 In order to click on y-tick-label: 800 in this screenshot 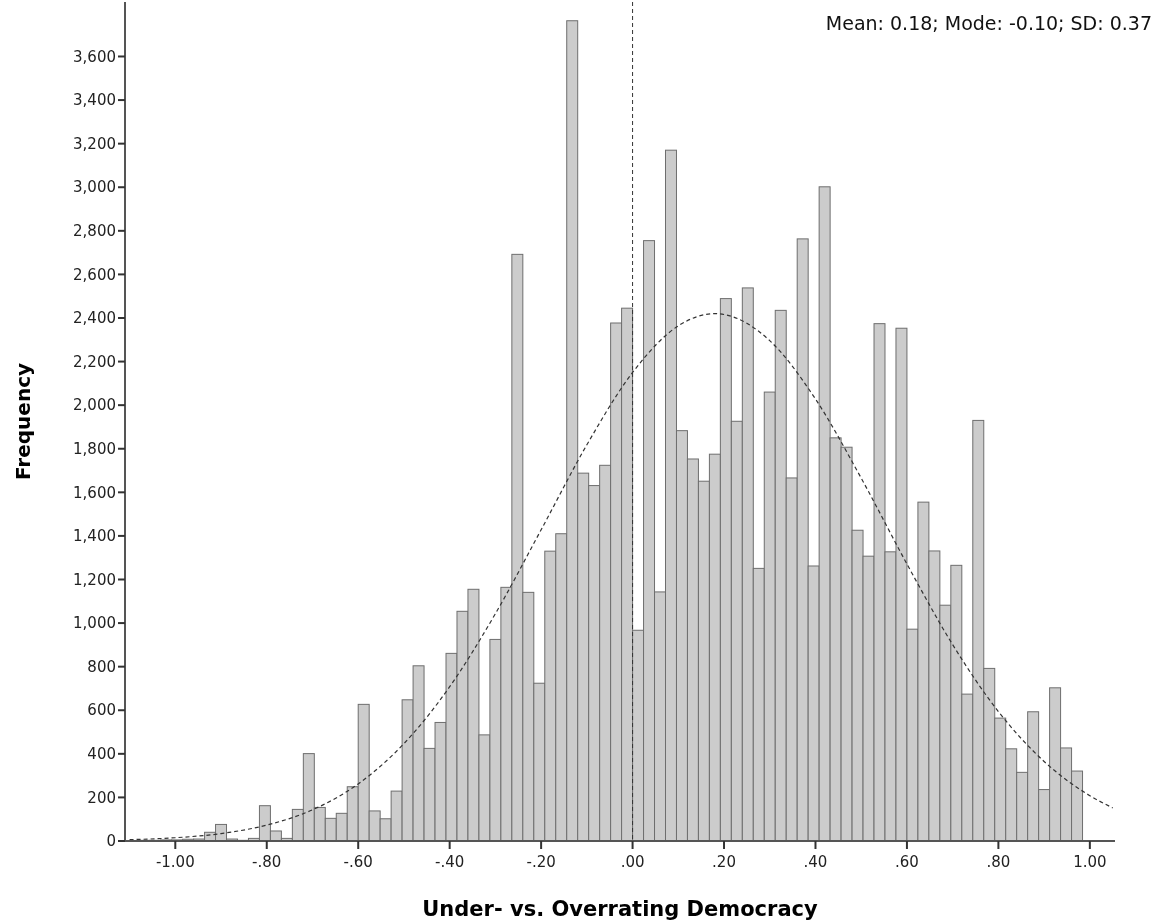, I will do `click(101, 666)`.